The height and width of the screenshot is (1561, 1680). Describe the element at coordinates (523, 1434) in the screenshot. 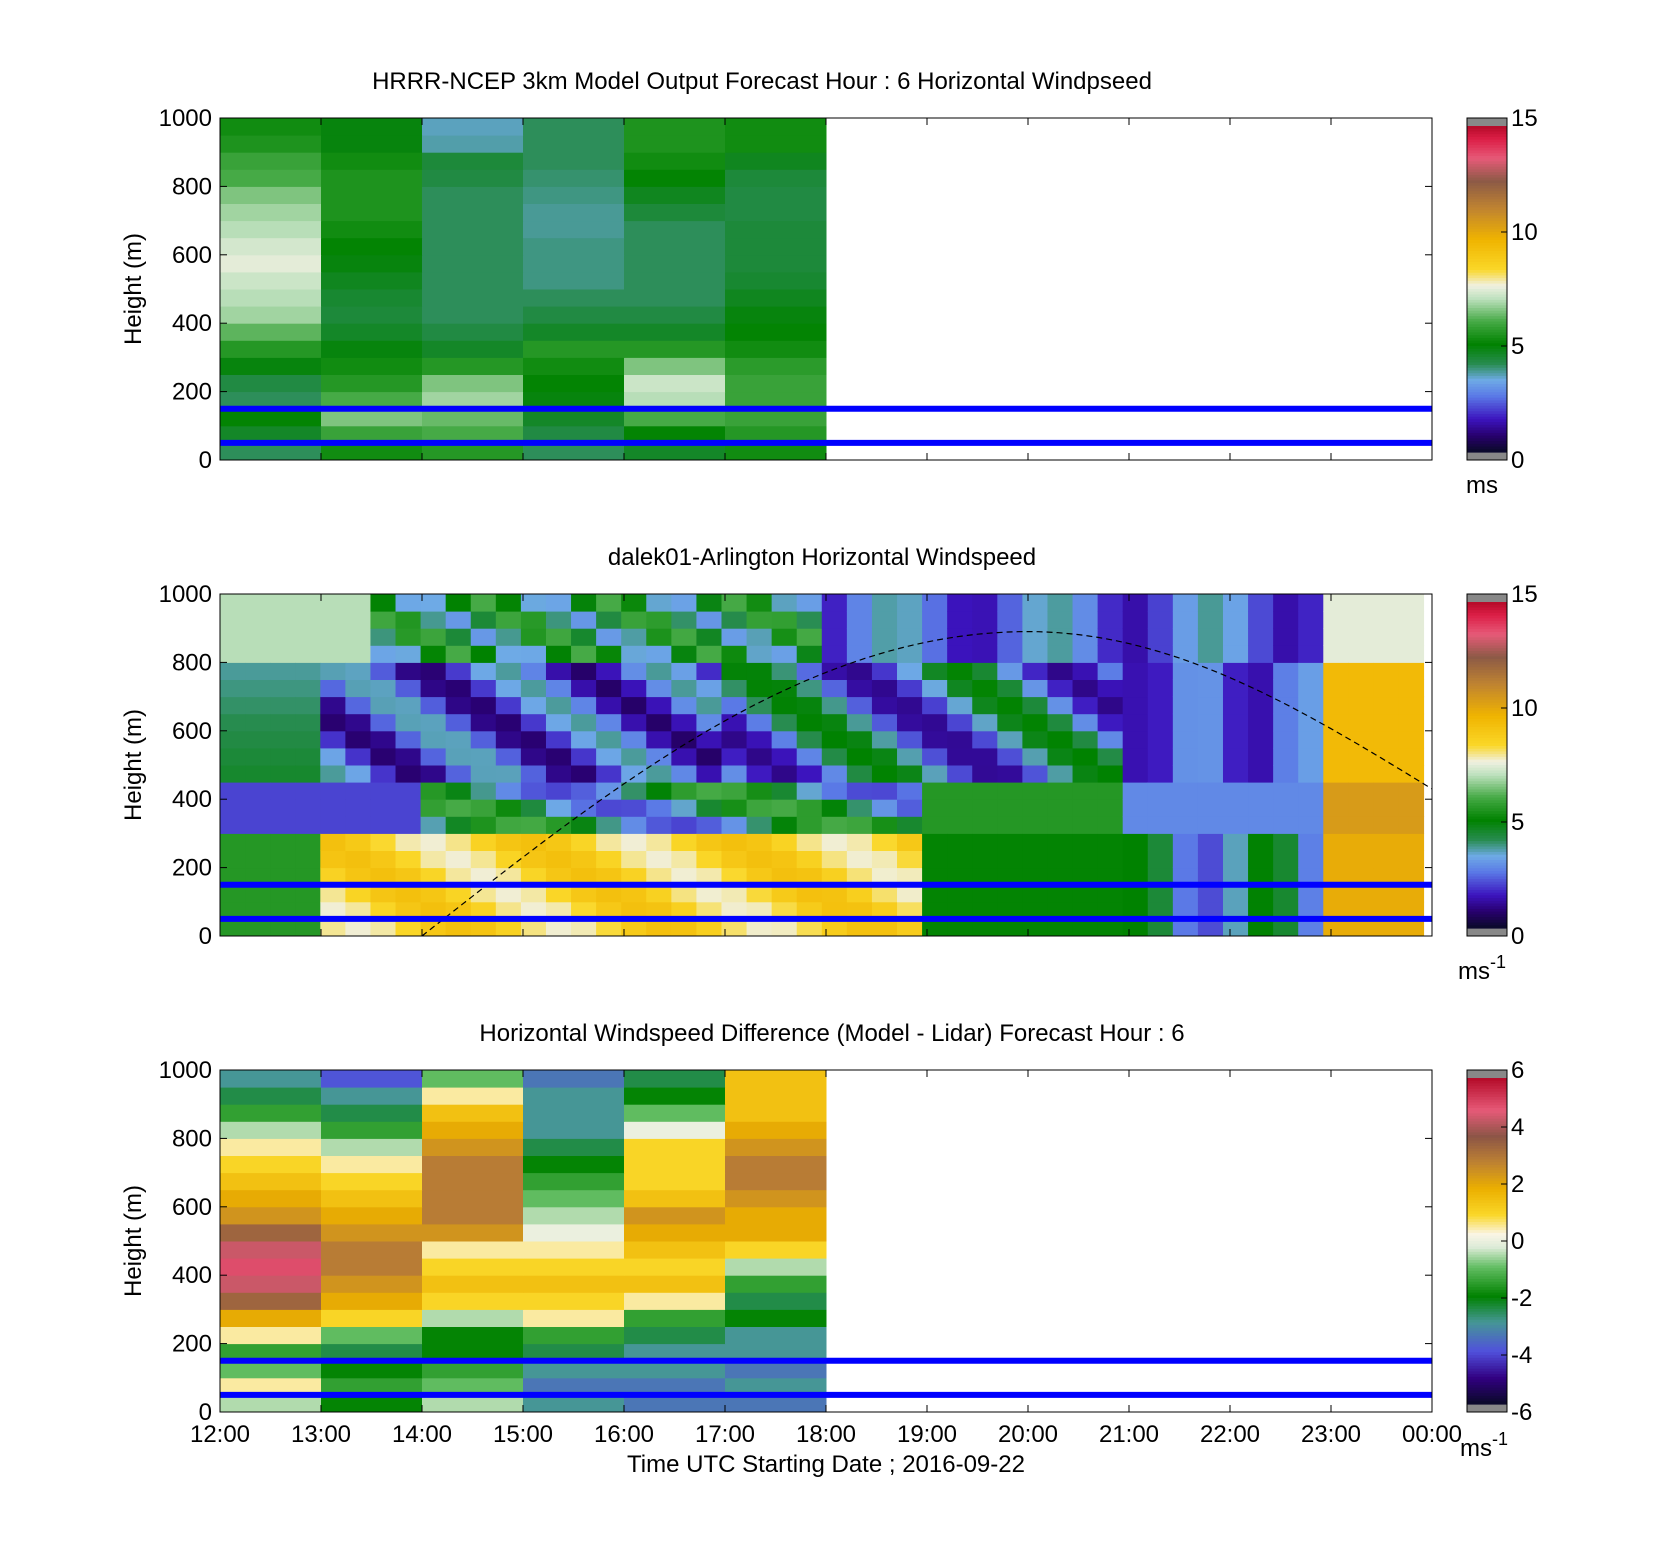

I see `x-tick-label: 15:00` at that location.